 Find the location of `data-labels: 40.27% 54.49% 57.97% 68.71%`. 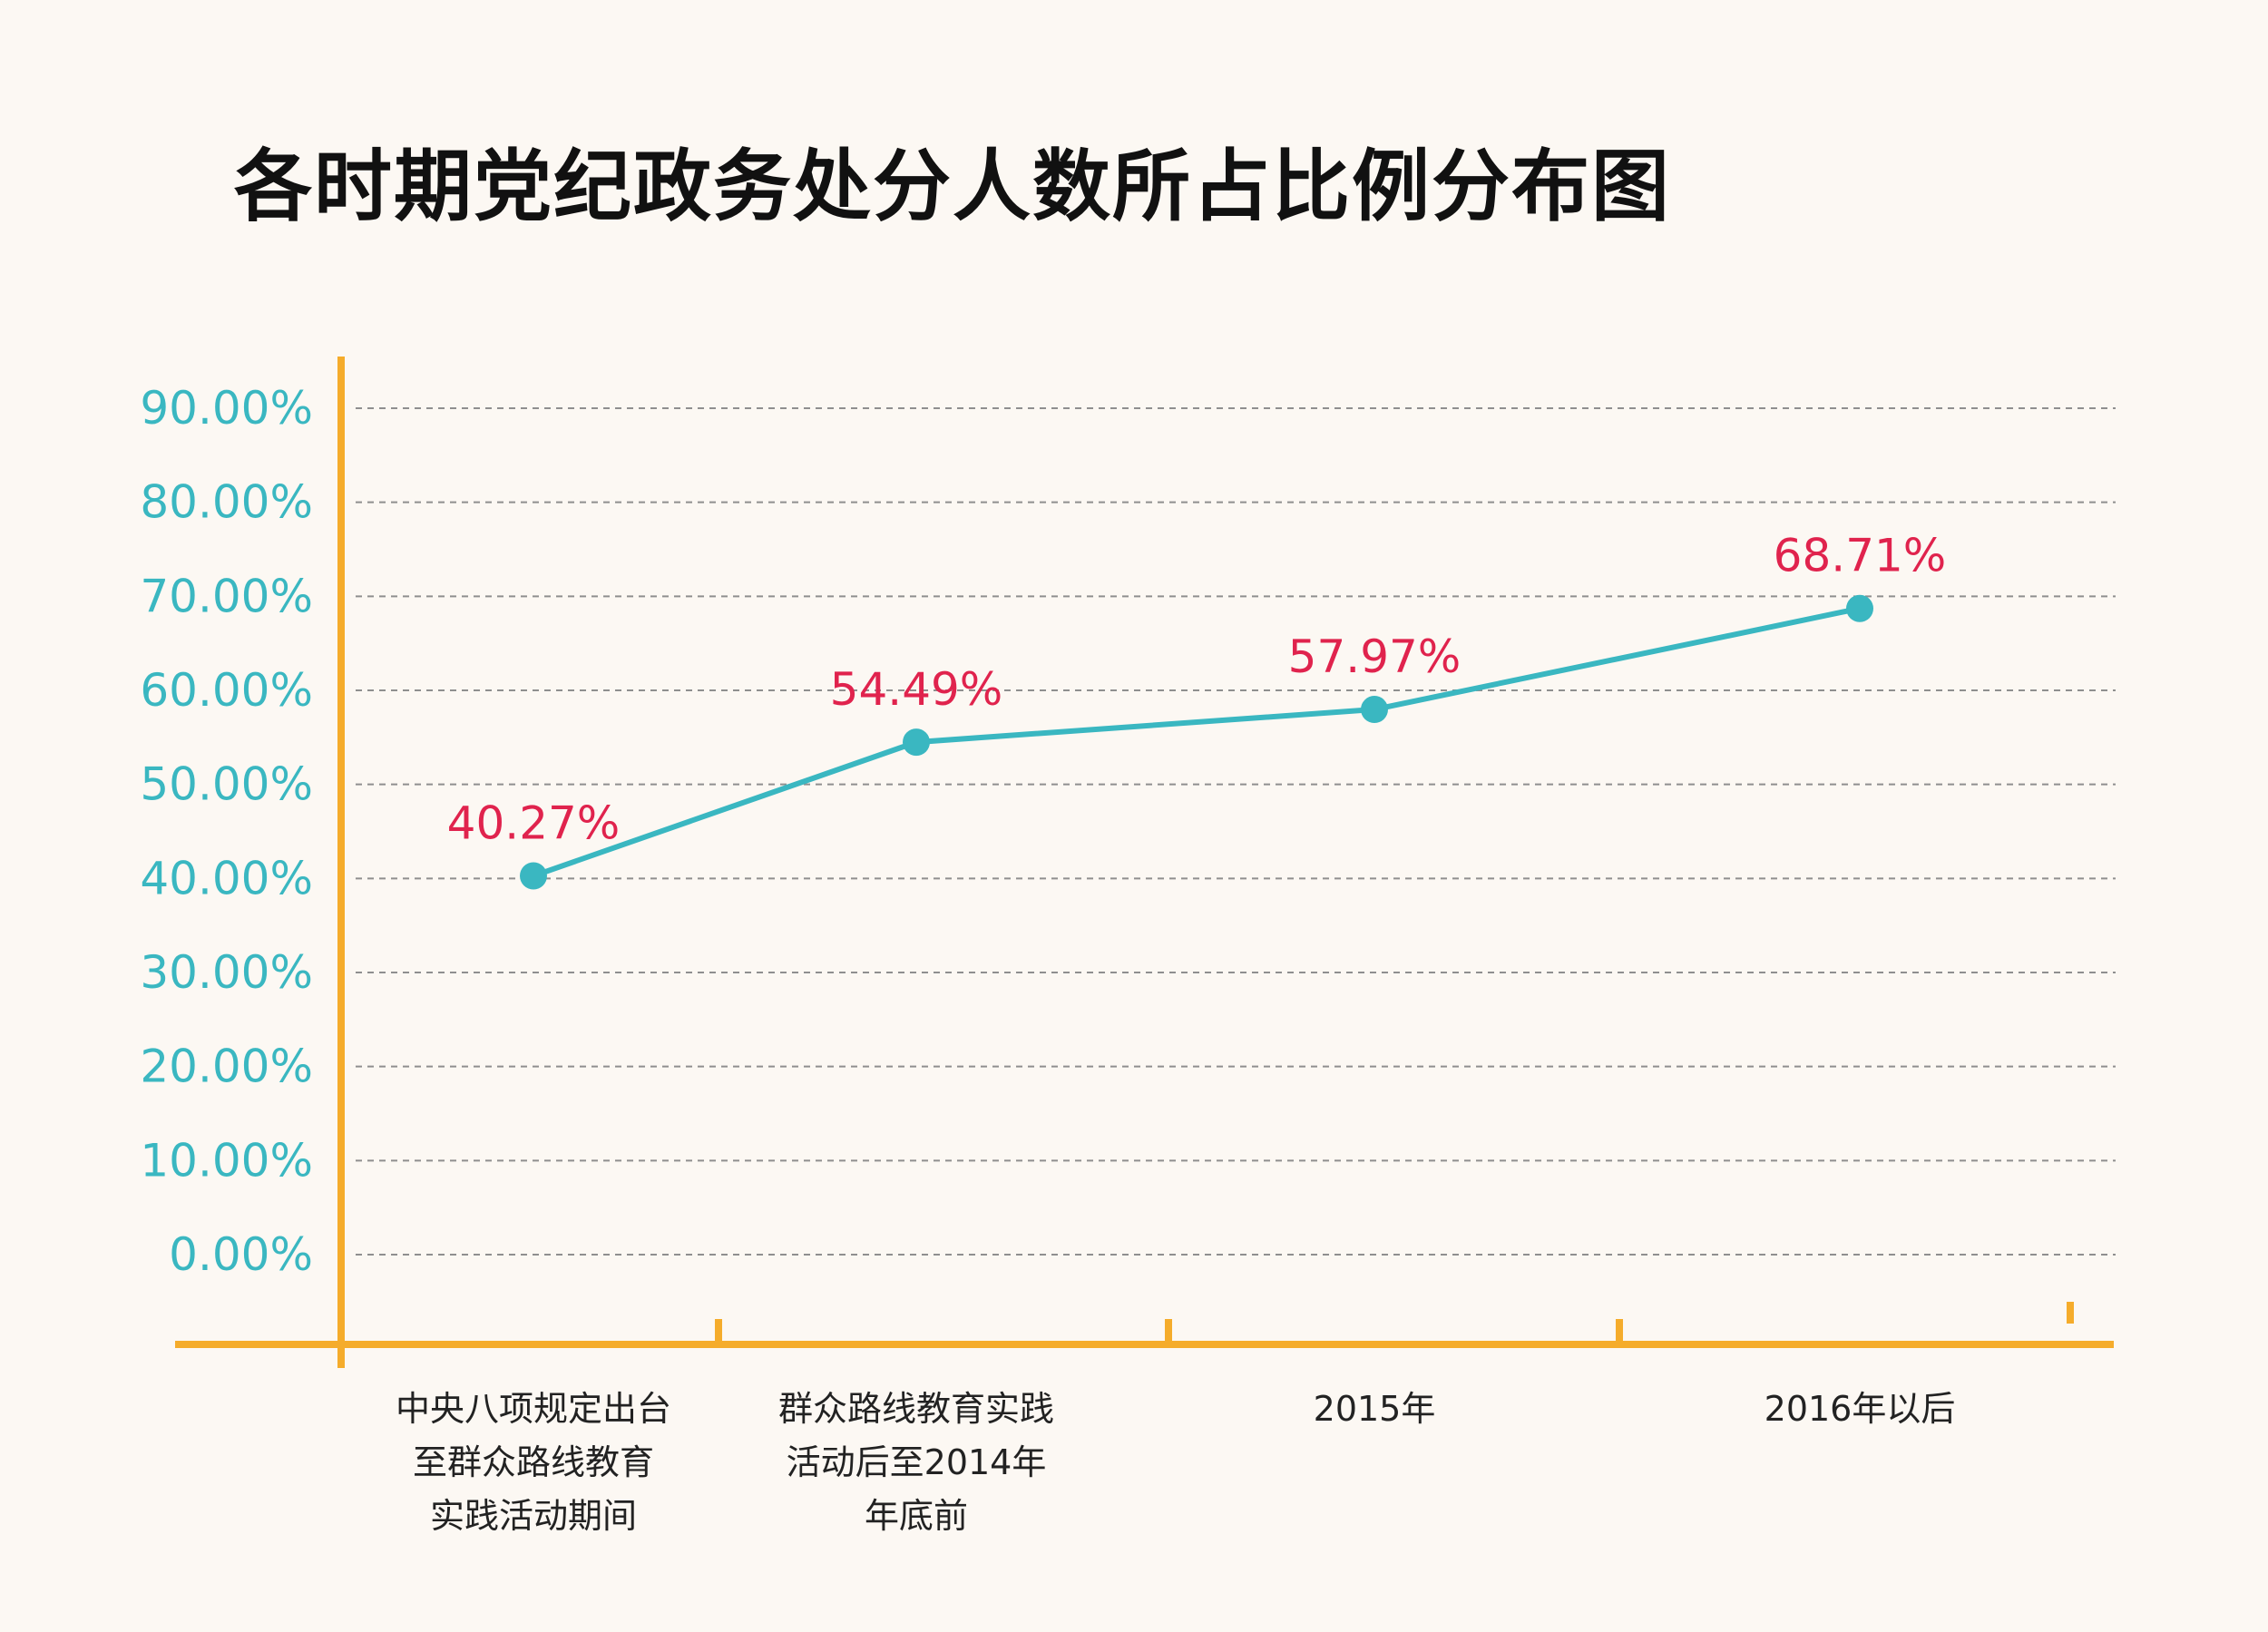

data-labels: 40.27% 54.49% 57.97% 68.71% is located at coordinates (1197, 690).